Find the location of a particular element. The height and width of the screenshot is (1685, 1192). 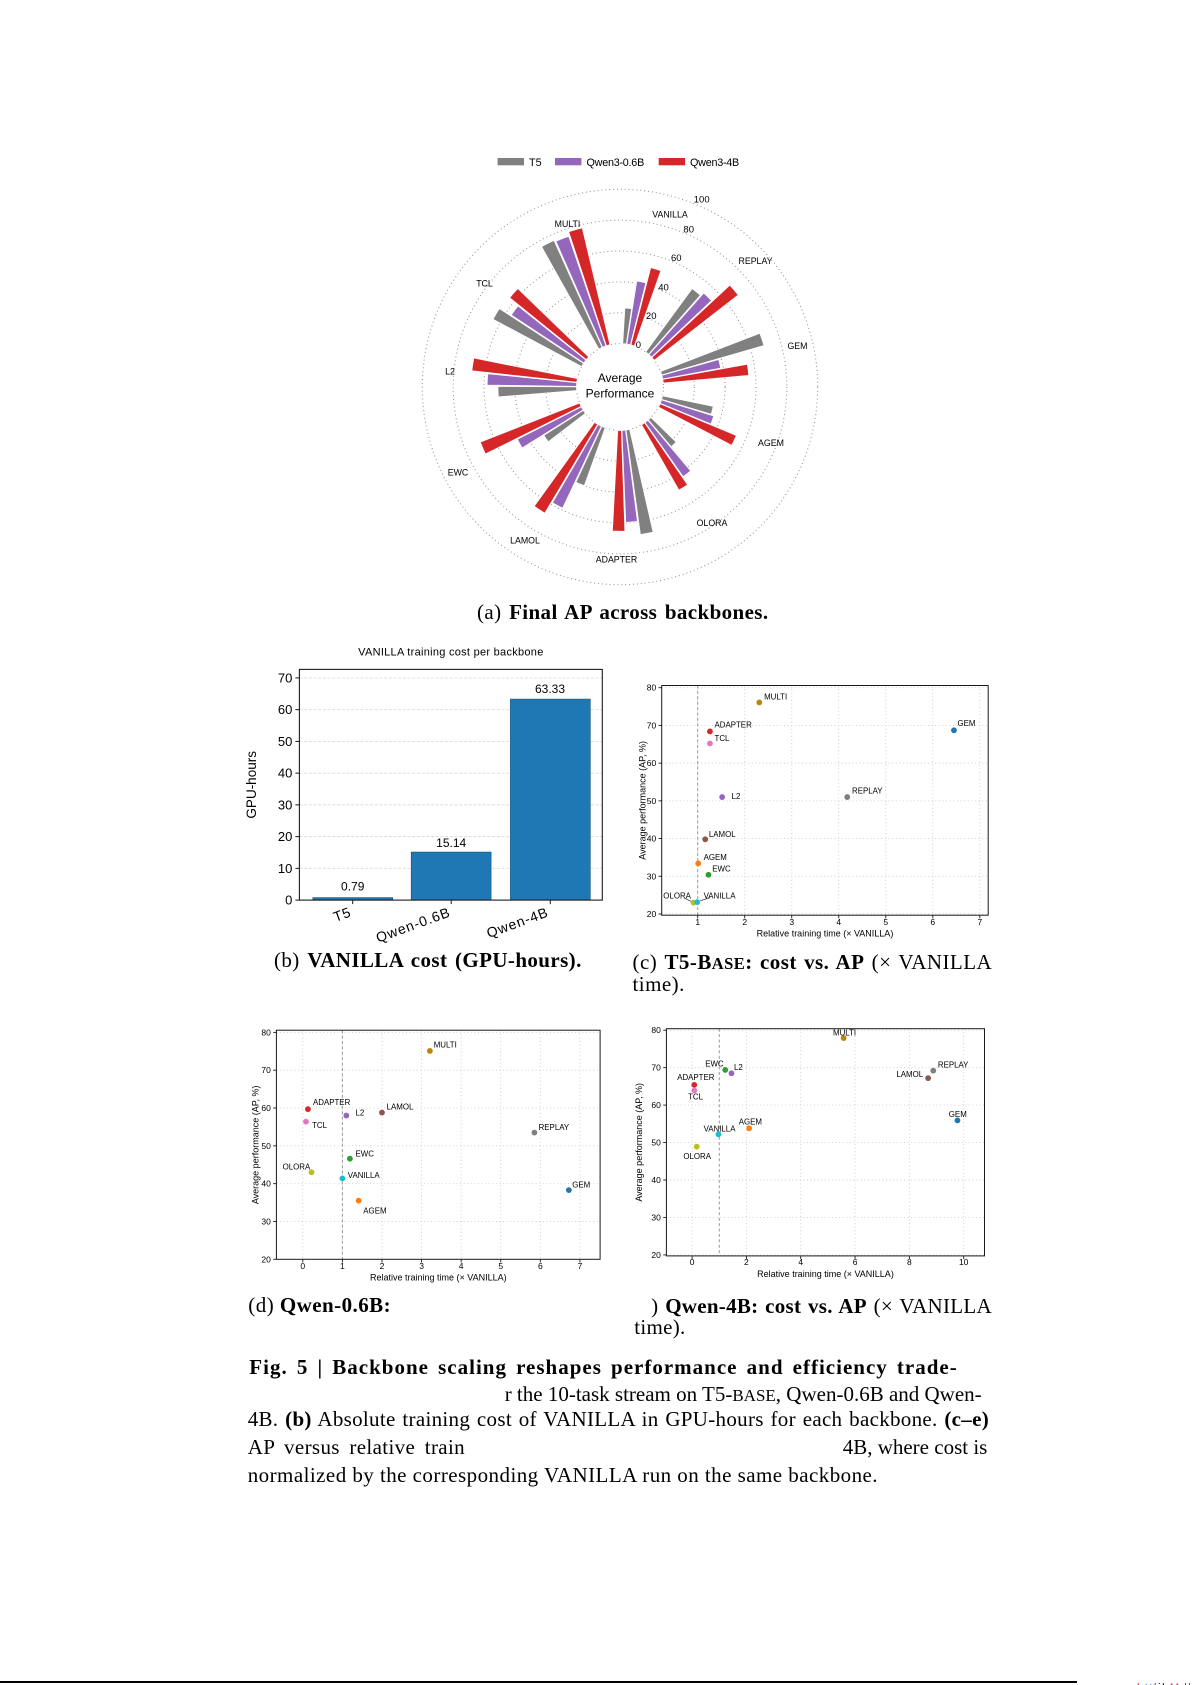

svg-text: Qwen3-4B is located at coordinates (714, 163).